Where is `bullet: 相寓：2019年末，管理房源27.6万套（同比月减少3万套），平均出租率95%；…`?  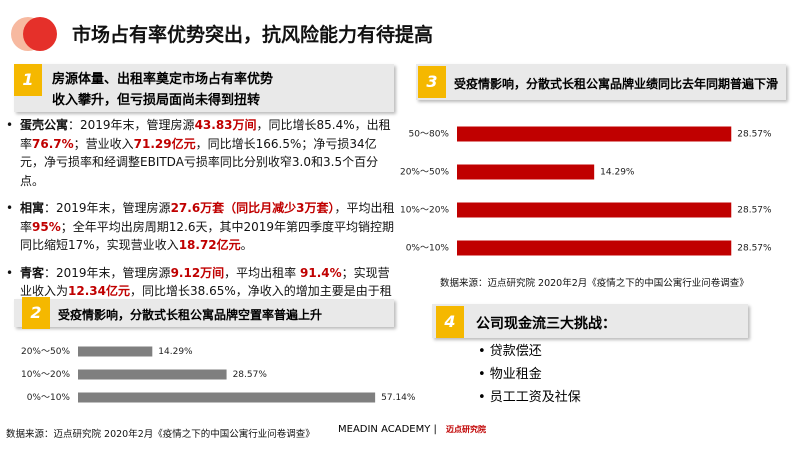
bullet: 相寓：2019年末，管理房源27.6万套（同比月减少3万套），平均出租率95%；… is located at coordinates (200, 227).